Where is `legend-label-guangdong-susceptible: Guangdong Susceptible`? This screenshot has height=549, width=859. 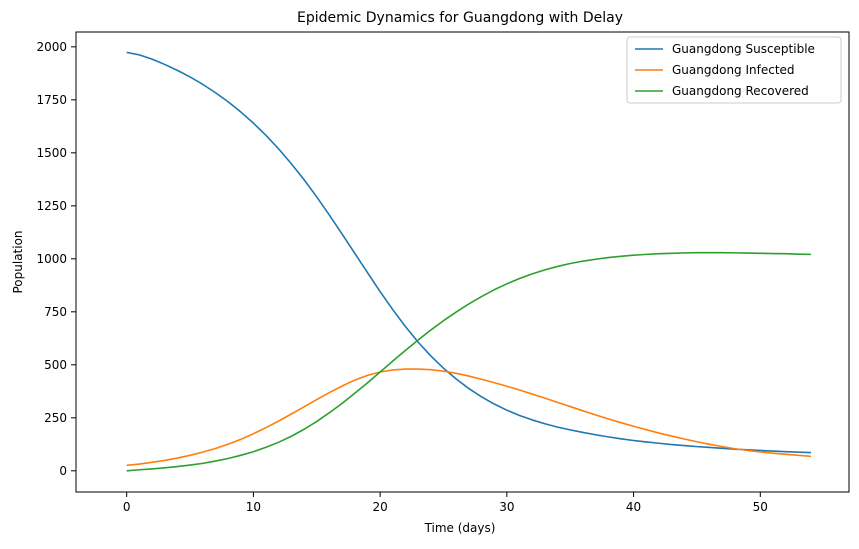 legend-label-guangdong-susceptible: Guangdong Susceptible is located at coordinates (743, 49).